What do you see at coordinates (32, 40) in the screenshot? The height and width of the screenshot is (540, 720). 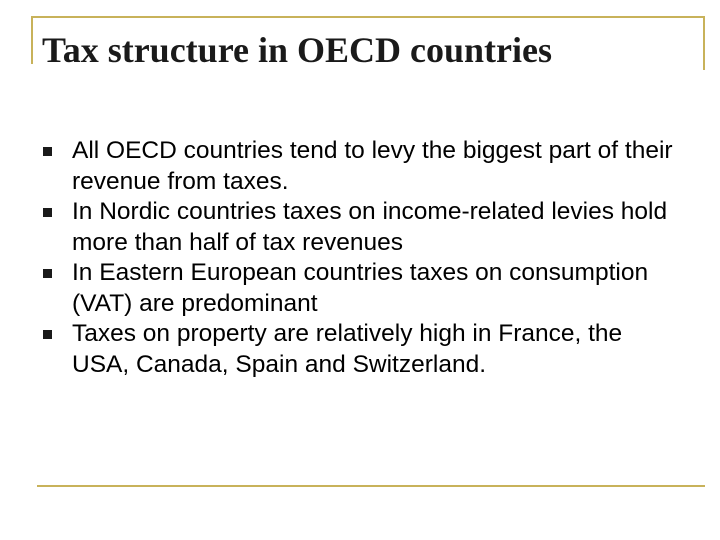 I see `frame-left-line` at bounding box center [32, 40].